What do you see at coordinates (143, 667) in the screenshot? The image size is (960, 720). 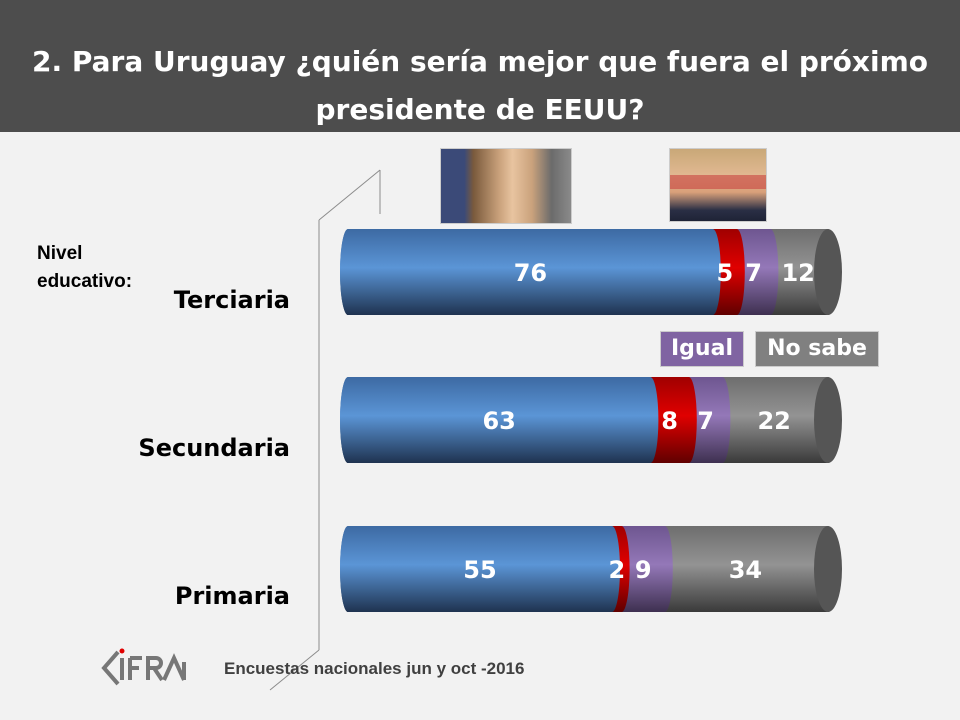 I see `cifra-logo-icon` at bounding box center [143, 667].